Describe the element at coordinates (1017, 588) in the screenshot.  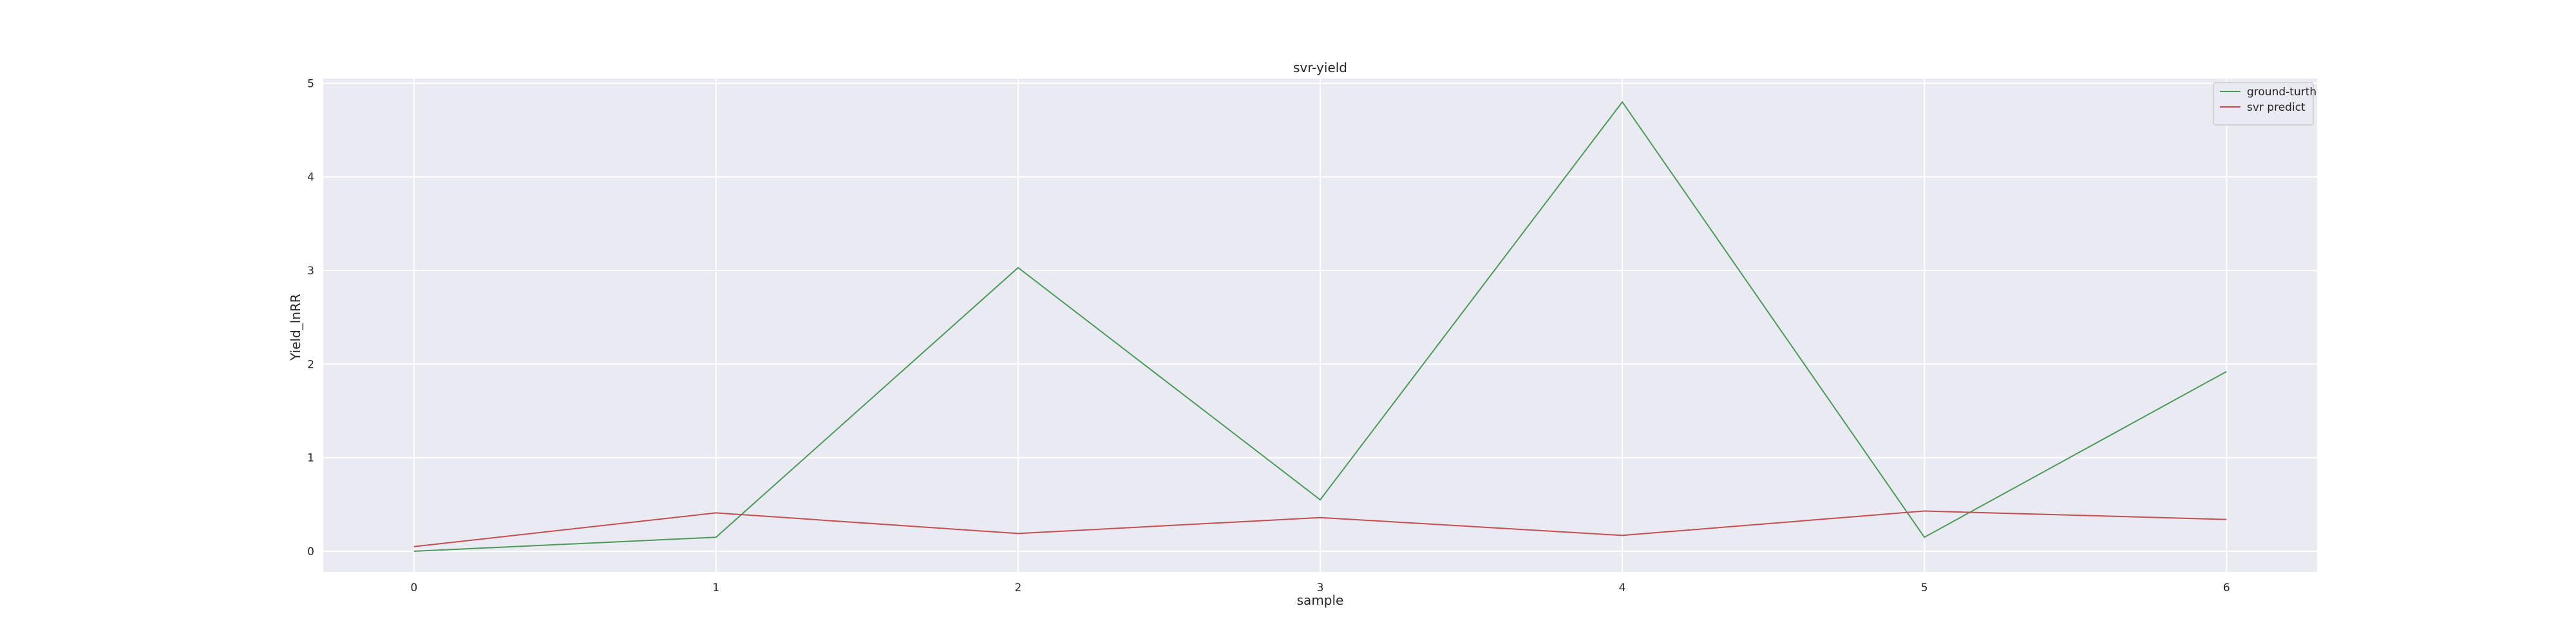
I see `x-tick-label: 2` at that location.